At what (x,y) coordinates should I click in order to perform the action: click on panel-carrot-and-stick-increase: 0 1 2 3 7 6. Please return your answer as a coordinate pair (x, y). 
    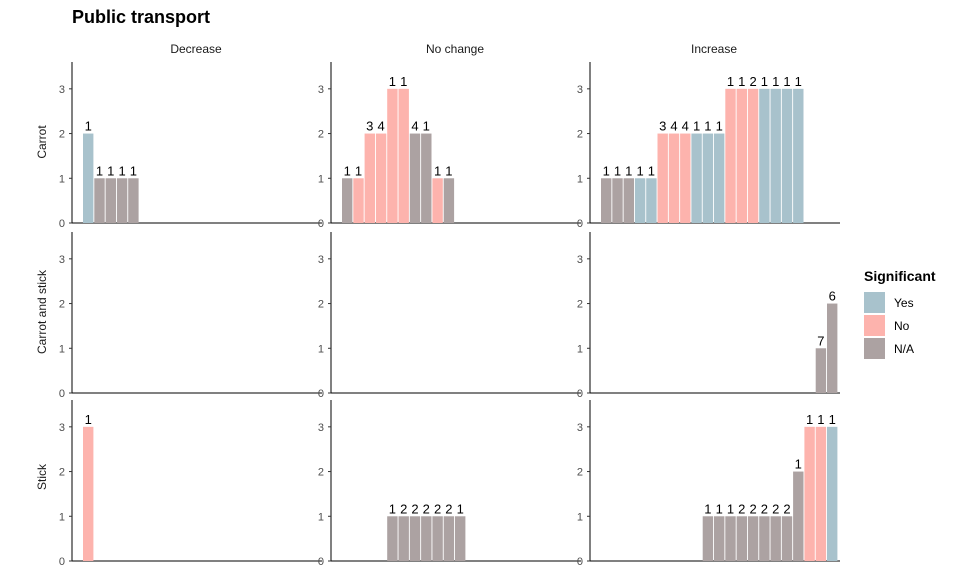
    Looking at the image, I should click on (708, 316).